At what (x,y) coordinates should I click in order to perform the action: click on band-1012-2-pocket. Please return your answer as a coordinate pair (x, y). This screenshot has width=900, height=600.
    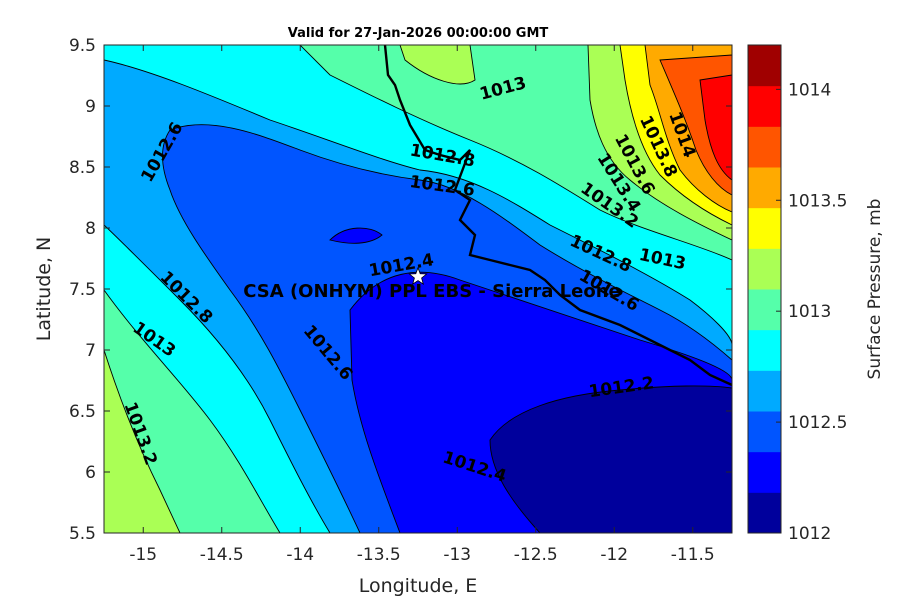
    Looking at the image, I should click on (356, 235).